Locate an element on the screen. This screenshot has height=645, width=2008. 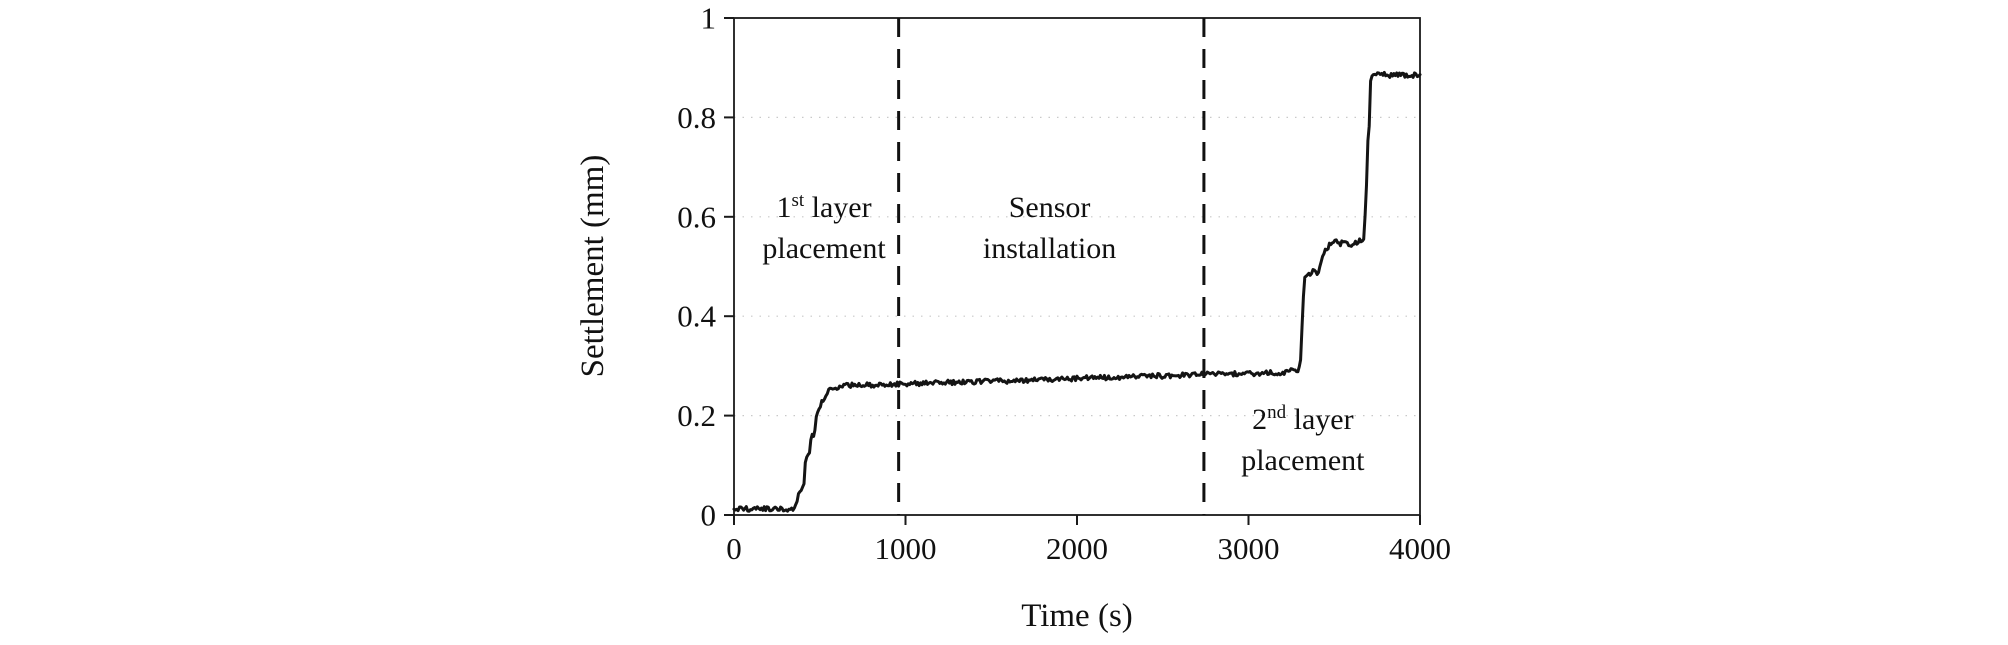
x-tick-label: 3000 is located at coordinates (1249, 548).